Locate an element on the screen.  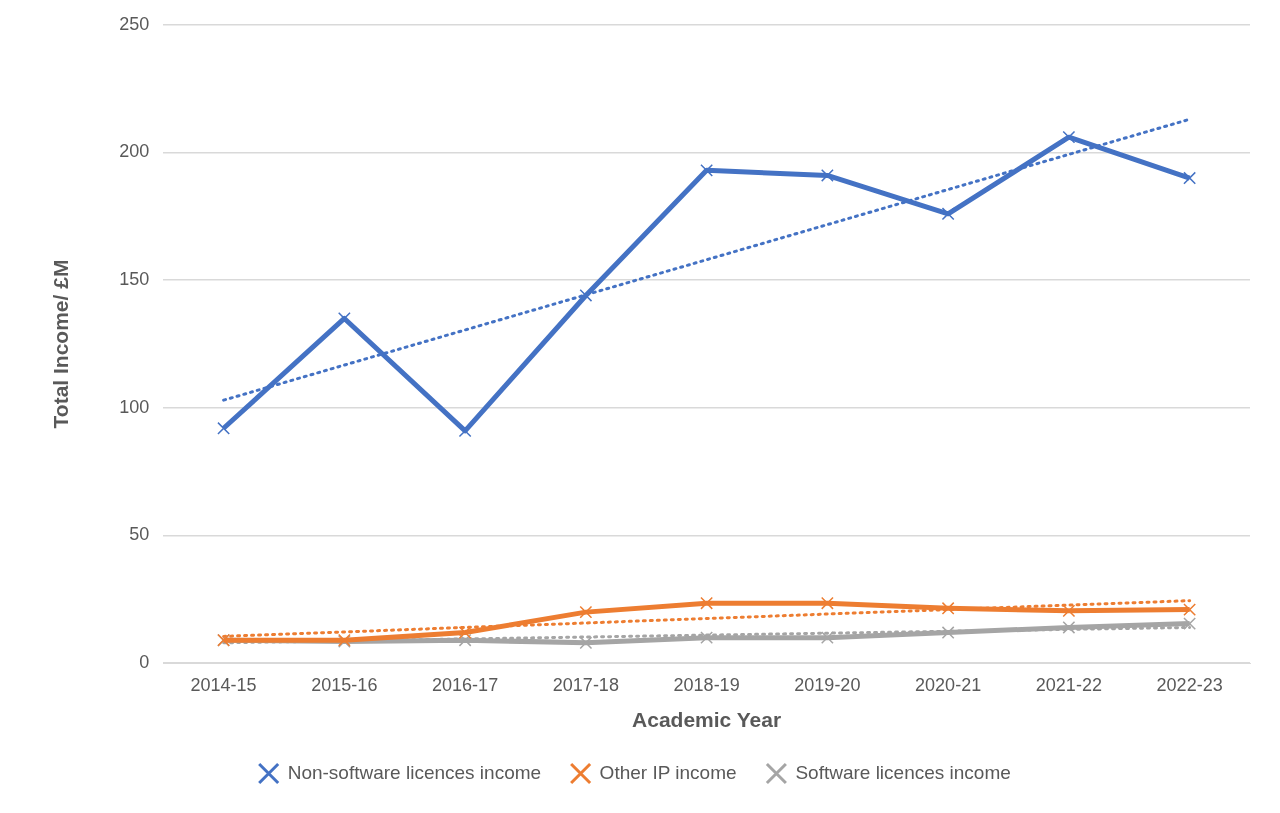
y-tick-label: 150 is located at coordinates (134, 279).